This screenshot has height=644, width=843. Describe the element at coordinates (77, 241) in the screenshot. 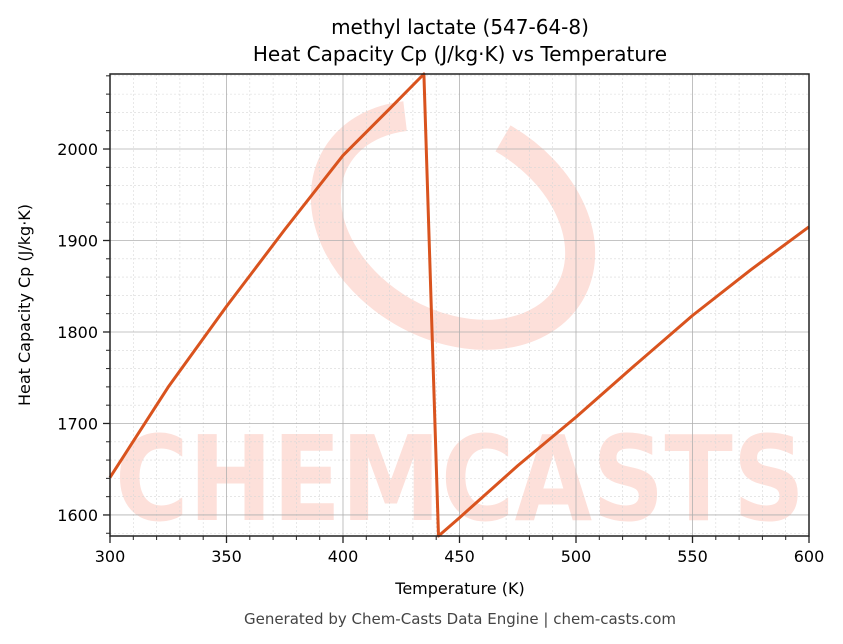

I see `y-tick-label: 1900` at that location.